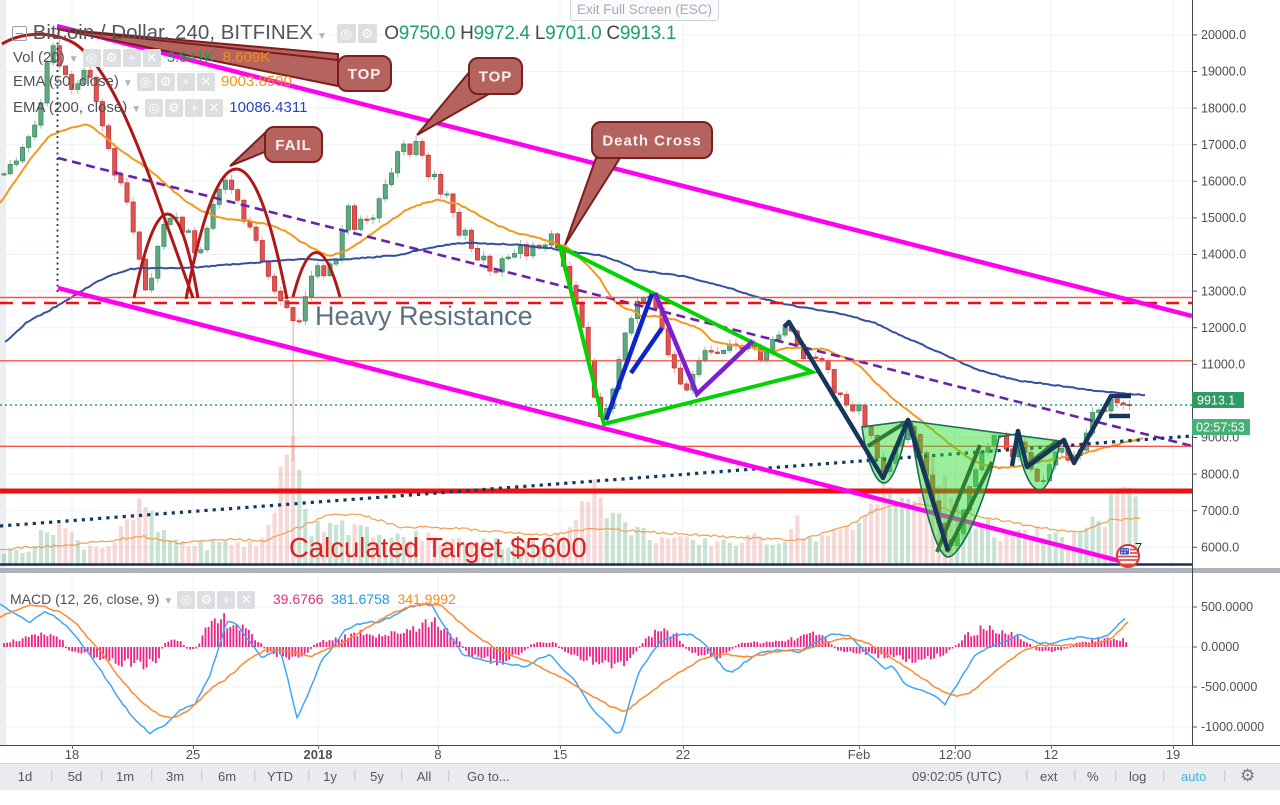  Describe the element at coordinates (1220, 647) in the screenshot. I see `svg-text: 0.0000` at that location.